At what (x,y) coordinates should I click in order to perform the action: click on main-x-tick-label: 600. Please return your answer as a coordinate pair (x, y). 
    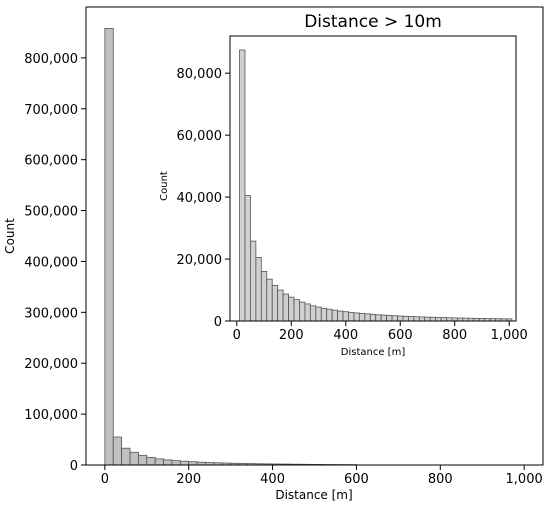
    Looking at the image, I should click on (356, 479).